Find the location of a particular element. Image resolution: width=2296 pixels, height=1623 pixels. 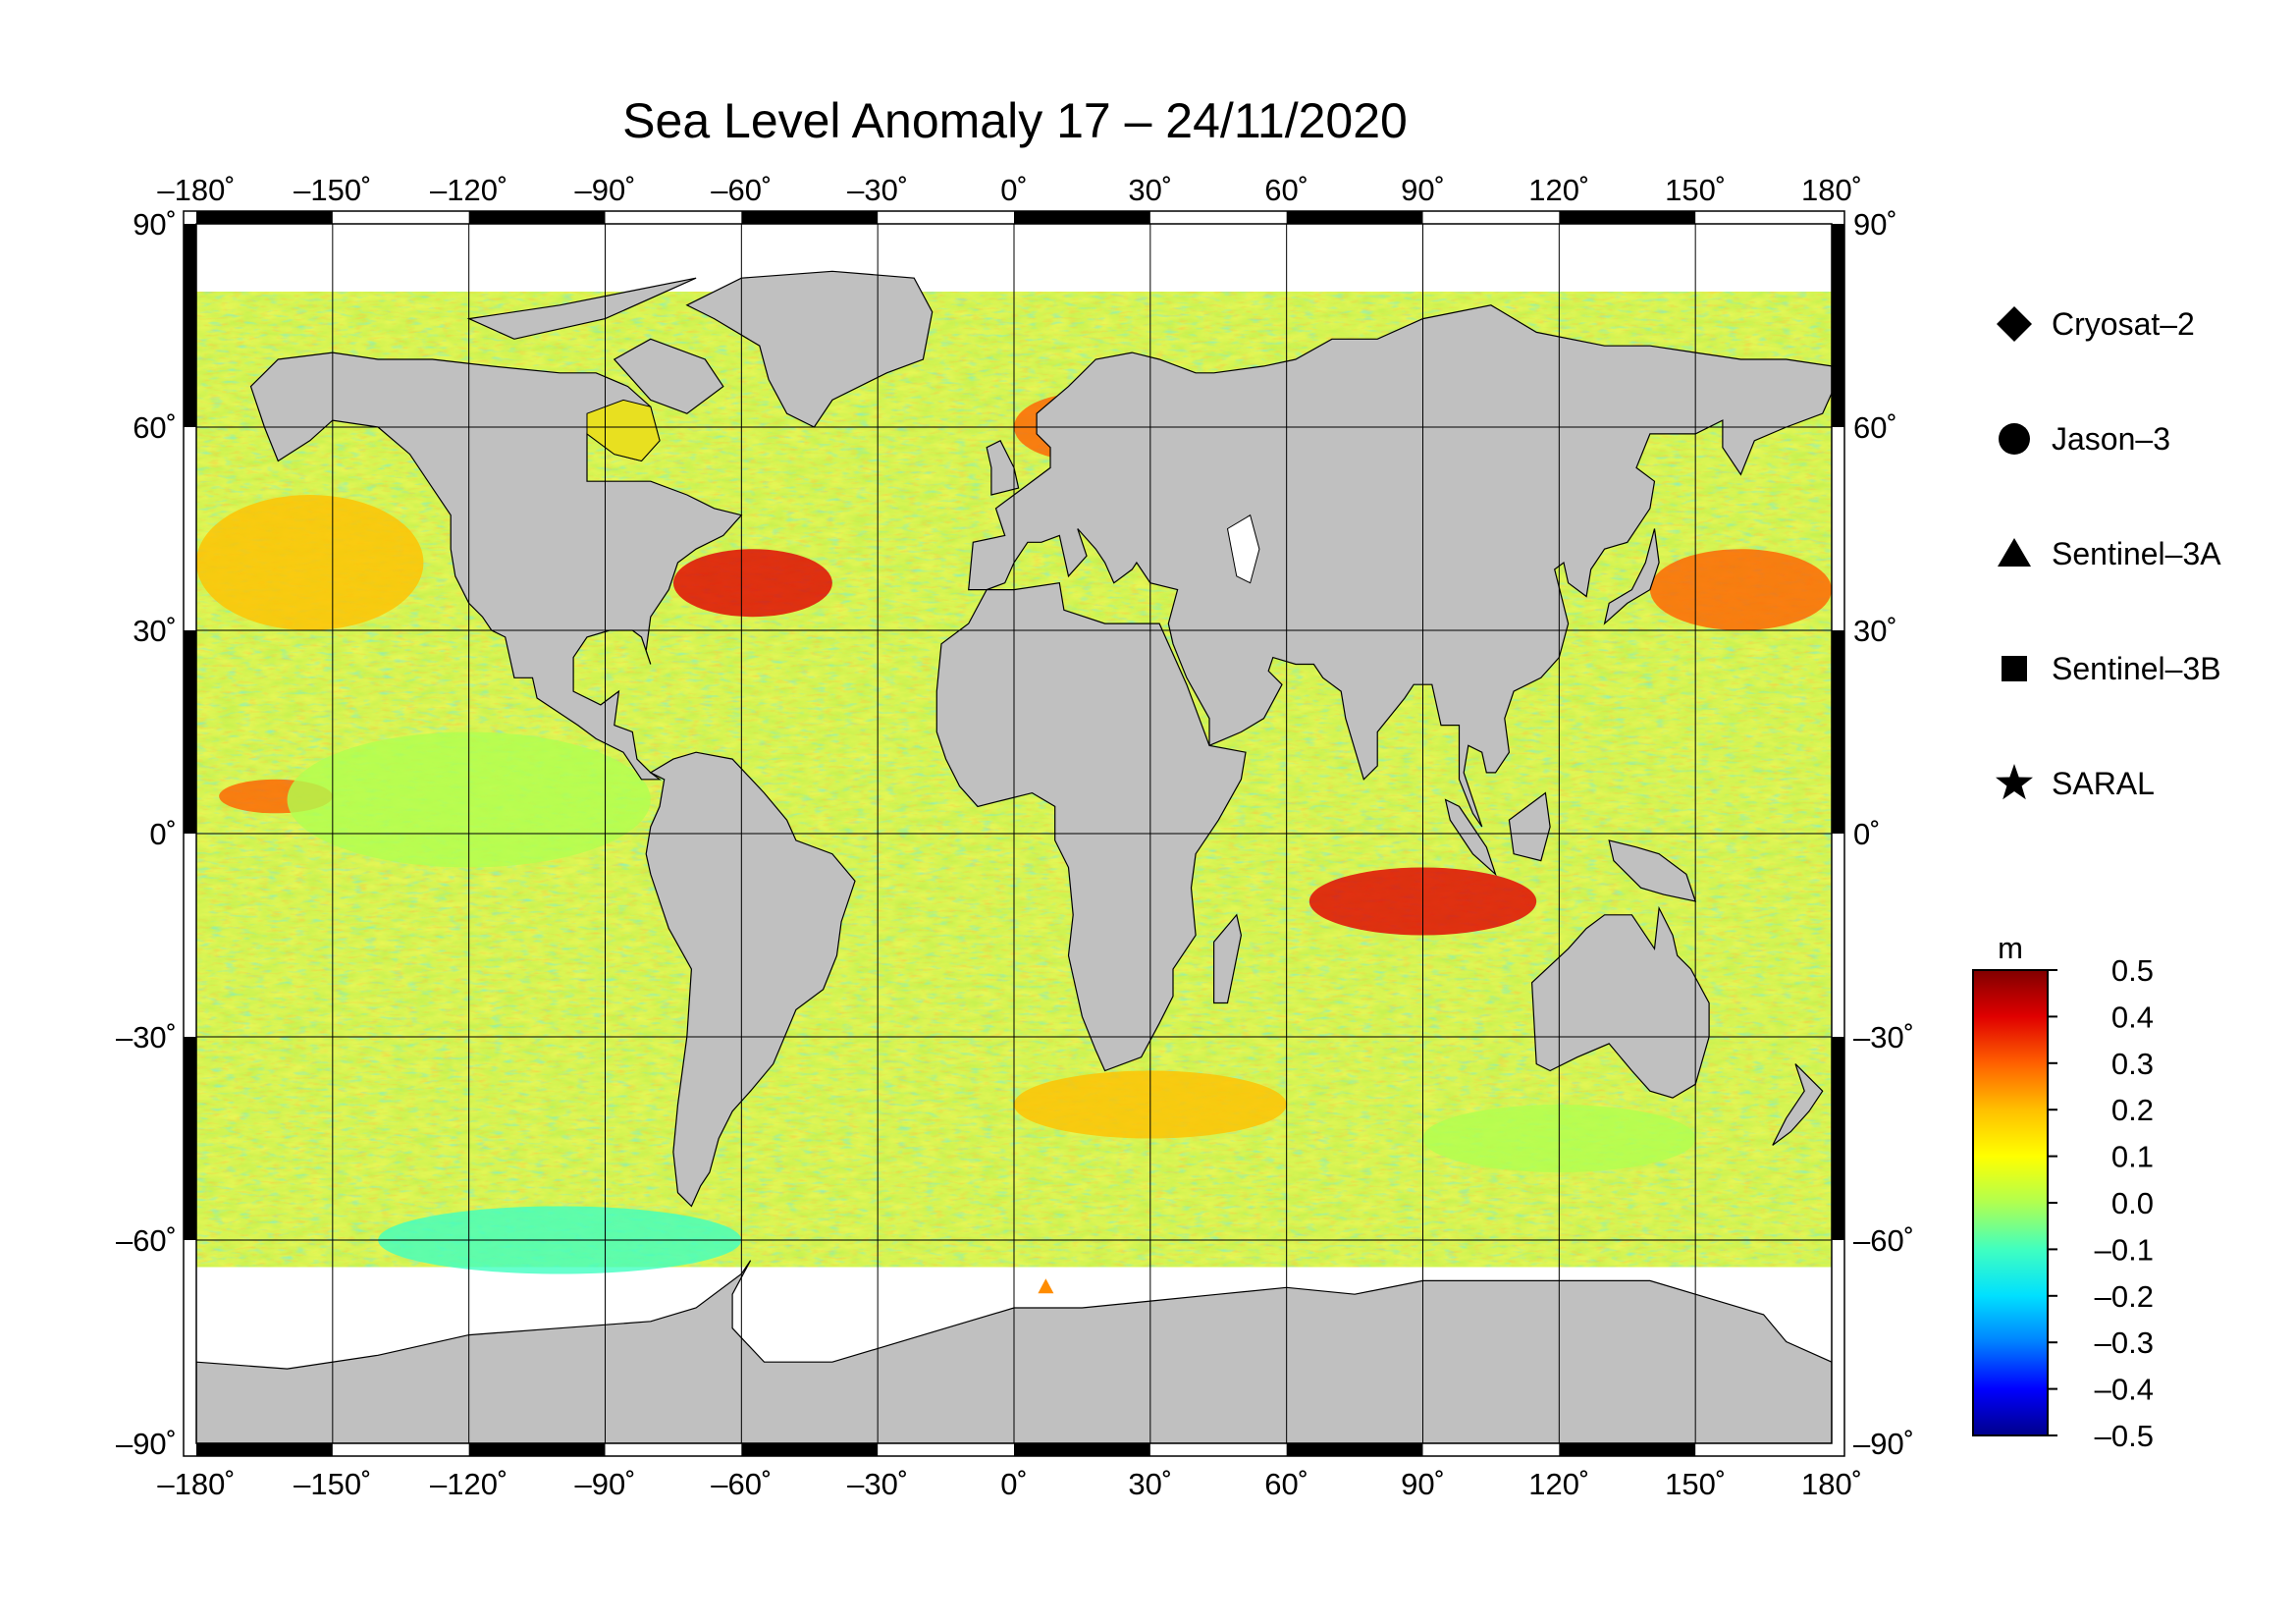

colorbar-tick-label: 0.4 is located at coordinates (2132, 1017).